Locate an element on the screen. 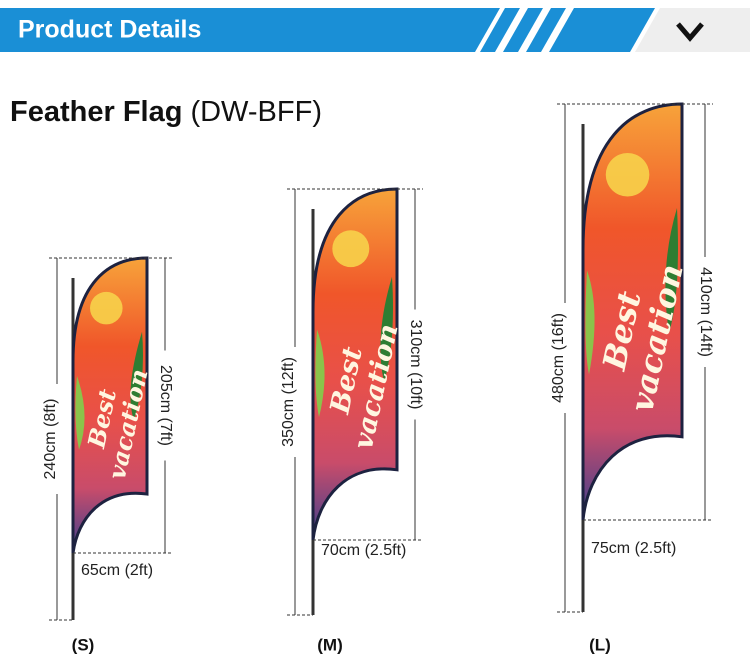 This screenshot has height=664, width=750. width-label: 65cm (2ft) is located at coordinates (117, 570).